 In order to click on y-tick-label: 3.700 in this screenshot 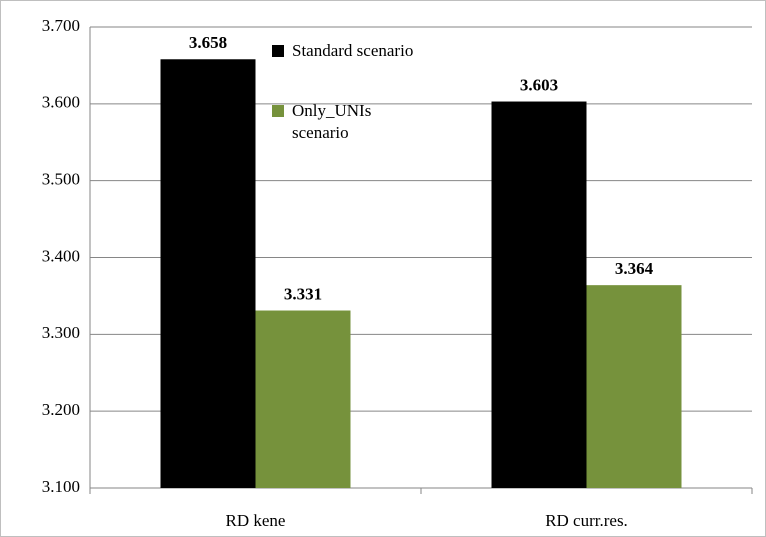, I will do `click(61, 25)`.